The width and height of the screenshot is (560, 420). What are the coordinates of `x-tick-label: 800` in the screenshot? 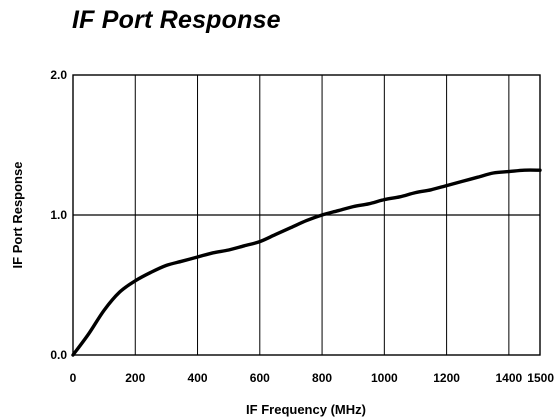 It's located at (322, 378).